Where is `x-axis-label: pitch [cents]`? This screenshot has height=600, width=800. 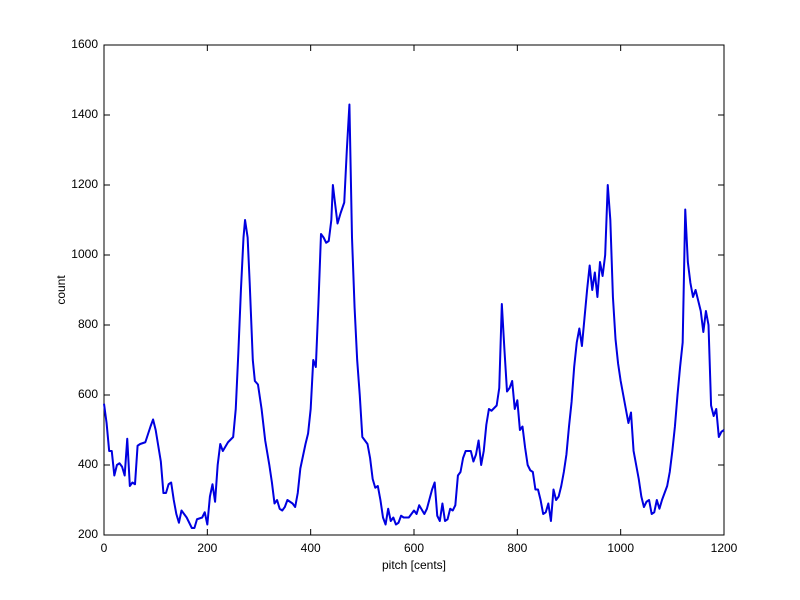
x-axis-label: pitch [cents] is located at coordinates (414, 565).